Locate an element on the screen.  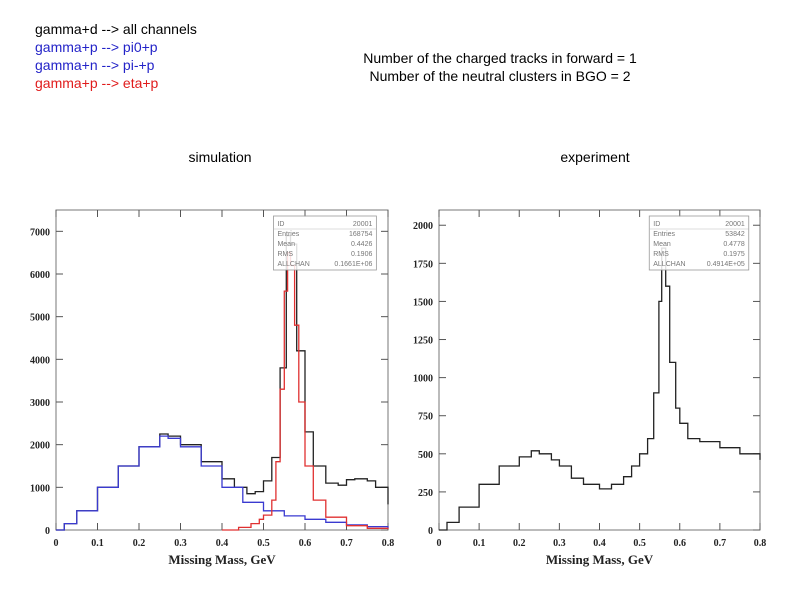
sim-stats-box is located at coordinates (325, 243).